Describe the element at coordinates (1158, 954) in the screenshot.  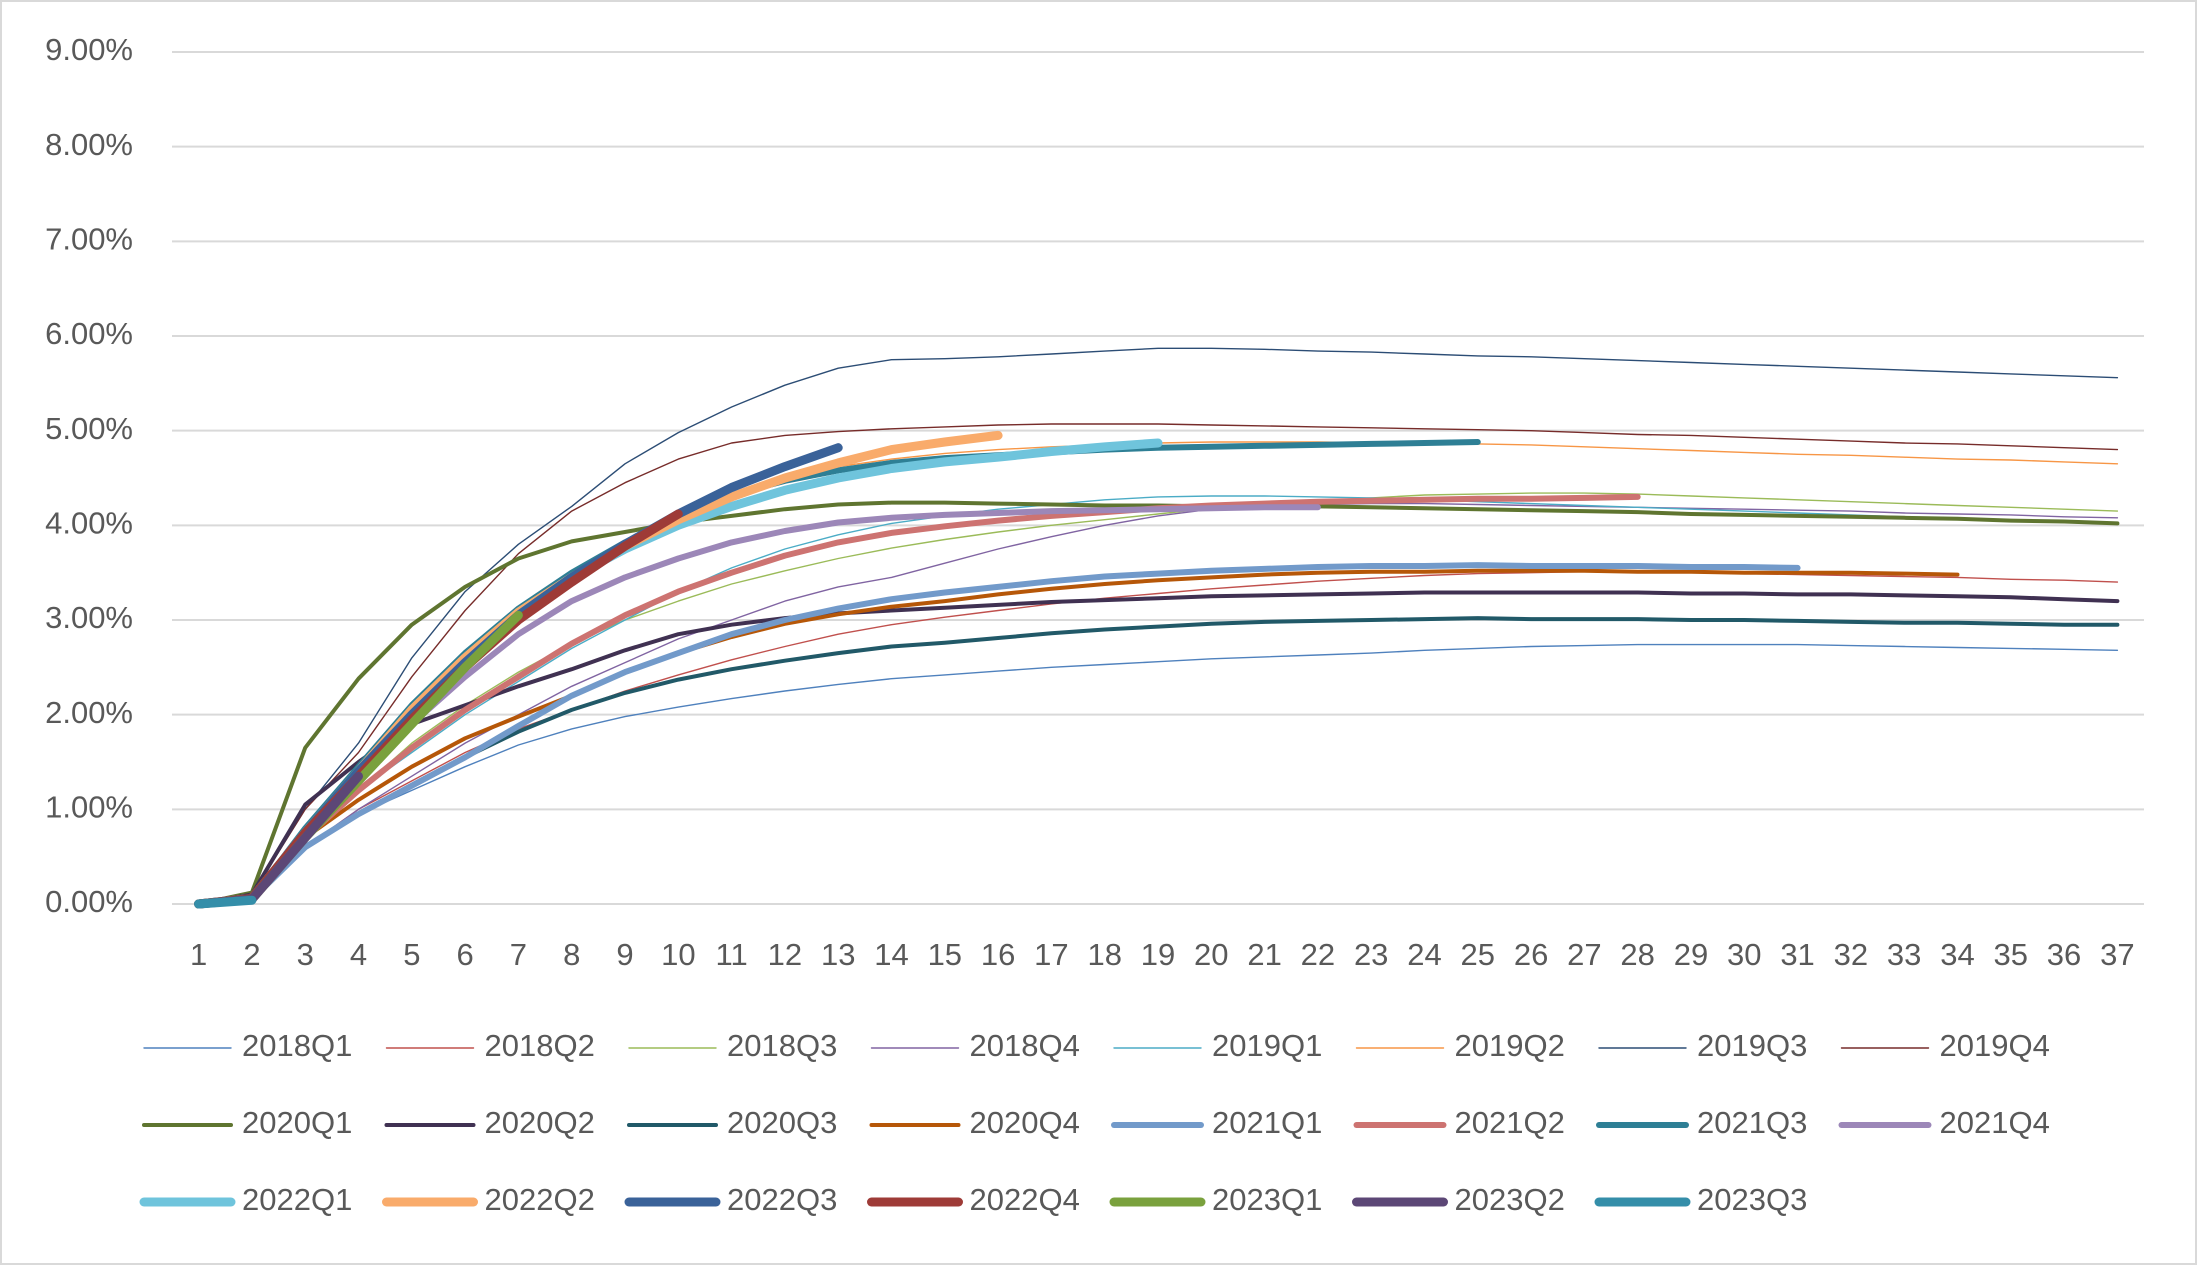
I see `x-tick-label: 19` at that location.